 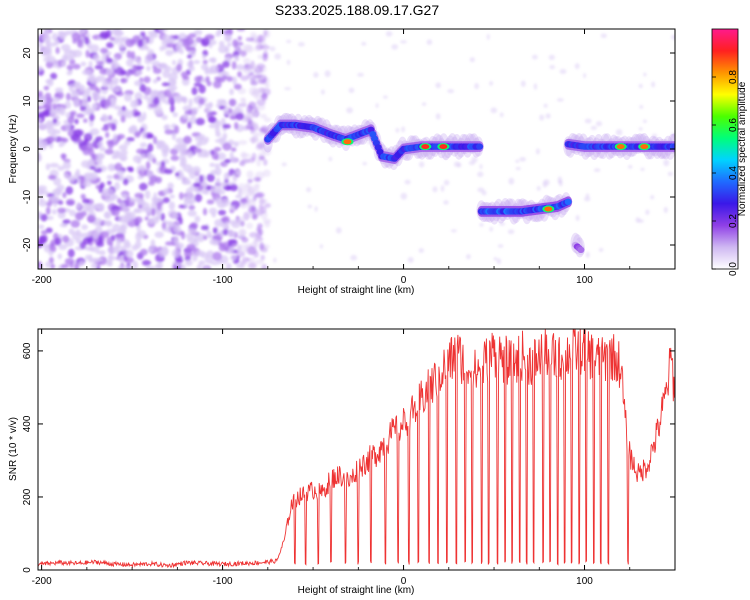 I want to click on x-tick-label: 0, so click(x=404, y=280).